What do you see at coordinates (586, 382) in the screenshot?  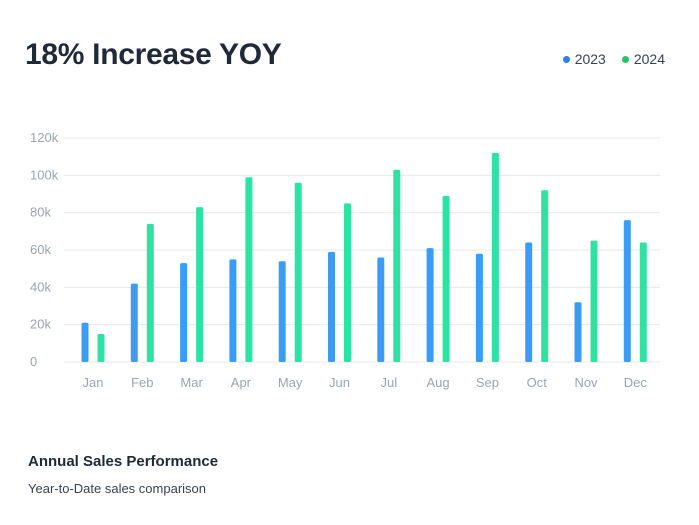 I see `x-tick-label: Nov` at bounding box center [586, 382].